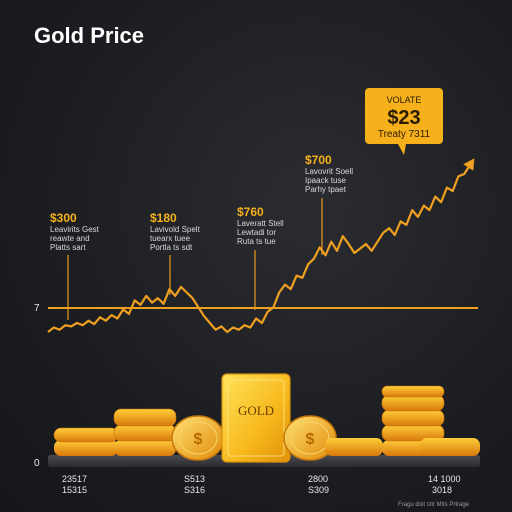  What do you see at coordinates (318, 479) in the screenshot?
I see `x-tick-3-top: 2800` at bounding box center [318, 479].